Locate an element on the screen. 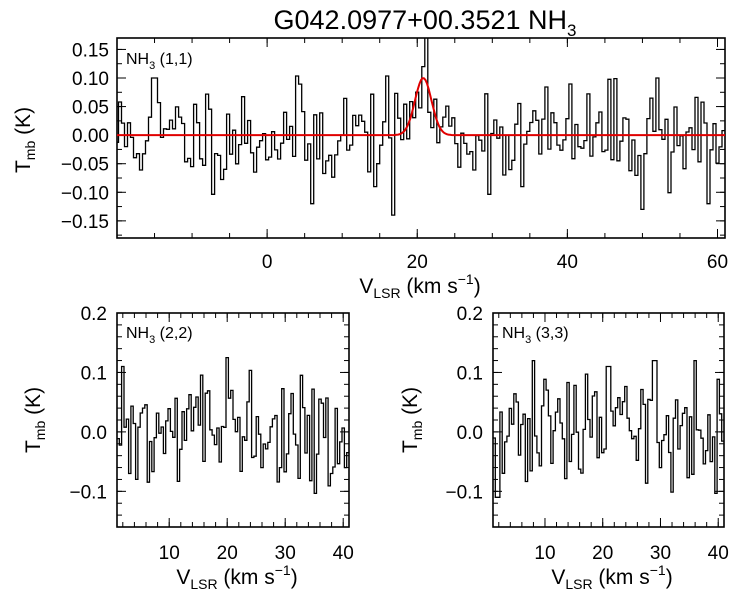 The height and width of the screenshot is (600, 750). chart-title: G042.0977+00.3521 NH3 is located at coordinates (425, 22).